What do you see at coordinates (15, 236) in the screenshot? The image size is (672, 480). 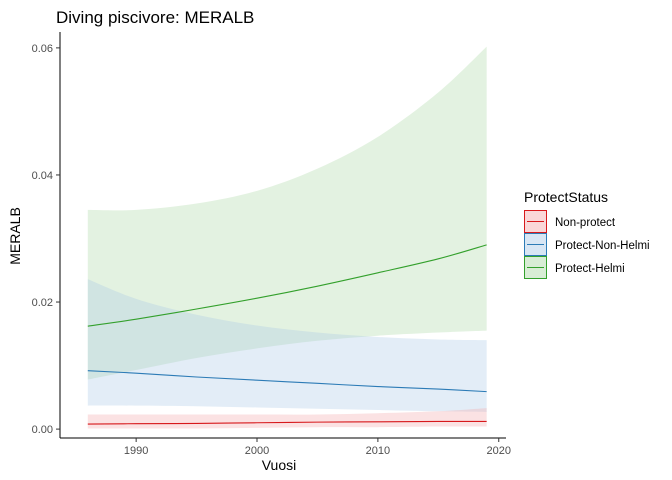 I see `y-axis-title: MERALB` at bounding box center [15, 236].